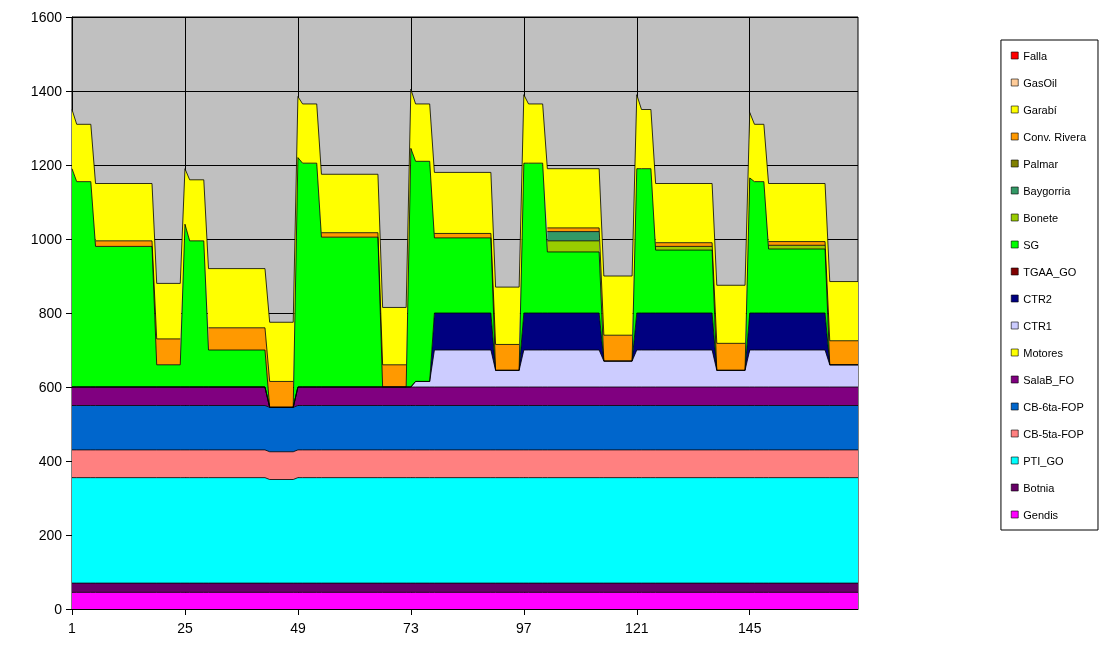  What do you see at coordinates (637, 628) in the screenshot?
I see `x-tick-label: 121` at bounding box center [637, 628].